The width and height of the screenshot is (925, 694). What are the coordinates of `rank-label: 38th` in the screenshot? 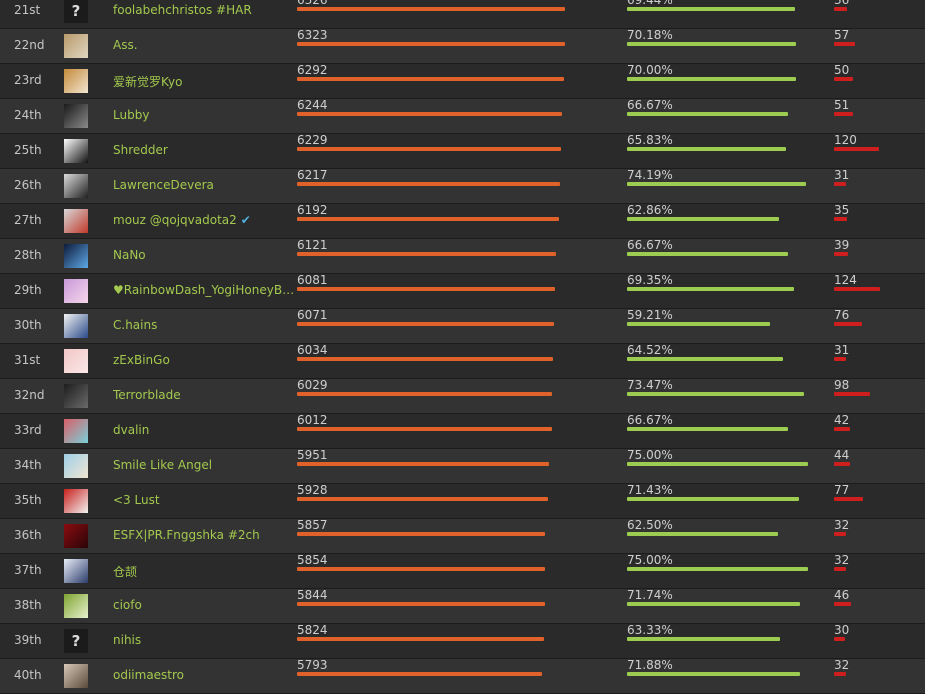 It's located at (28, 605).